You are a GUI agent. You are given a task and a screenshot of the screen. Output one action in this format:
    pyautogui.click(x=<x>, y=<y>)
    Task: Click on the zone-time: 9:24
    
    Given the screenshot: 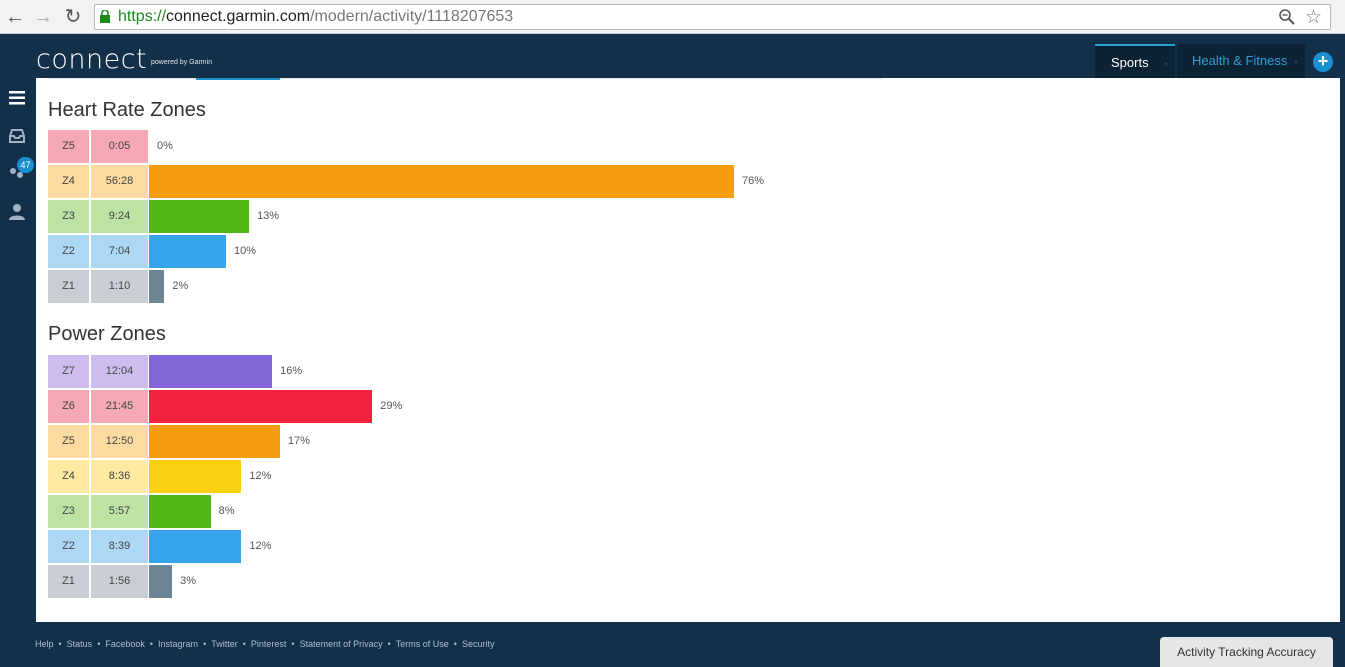 What is the action you would take?
    pyautogui.click(x=119, y=216)
    